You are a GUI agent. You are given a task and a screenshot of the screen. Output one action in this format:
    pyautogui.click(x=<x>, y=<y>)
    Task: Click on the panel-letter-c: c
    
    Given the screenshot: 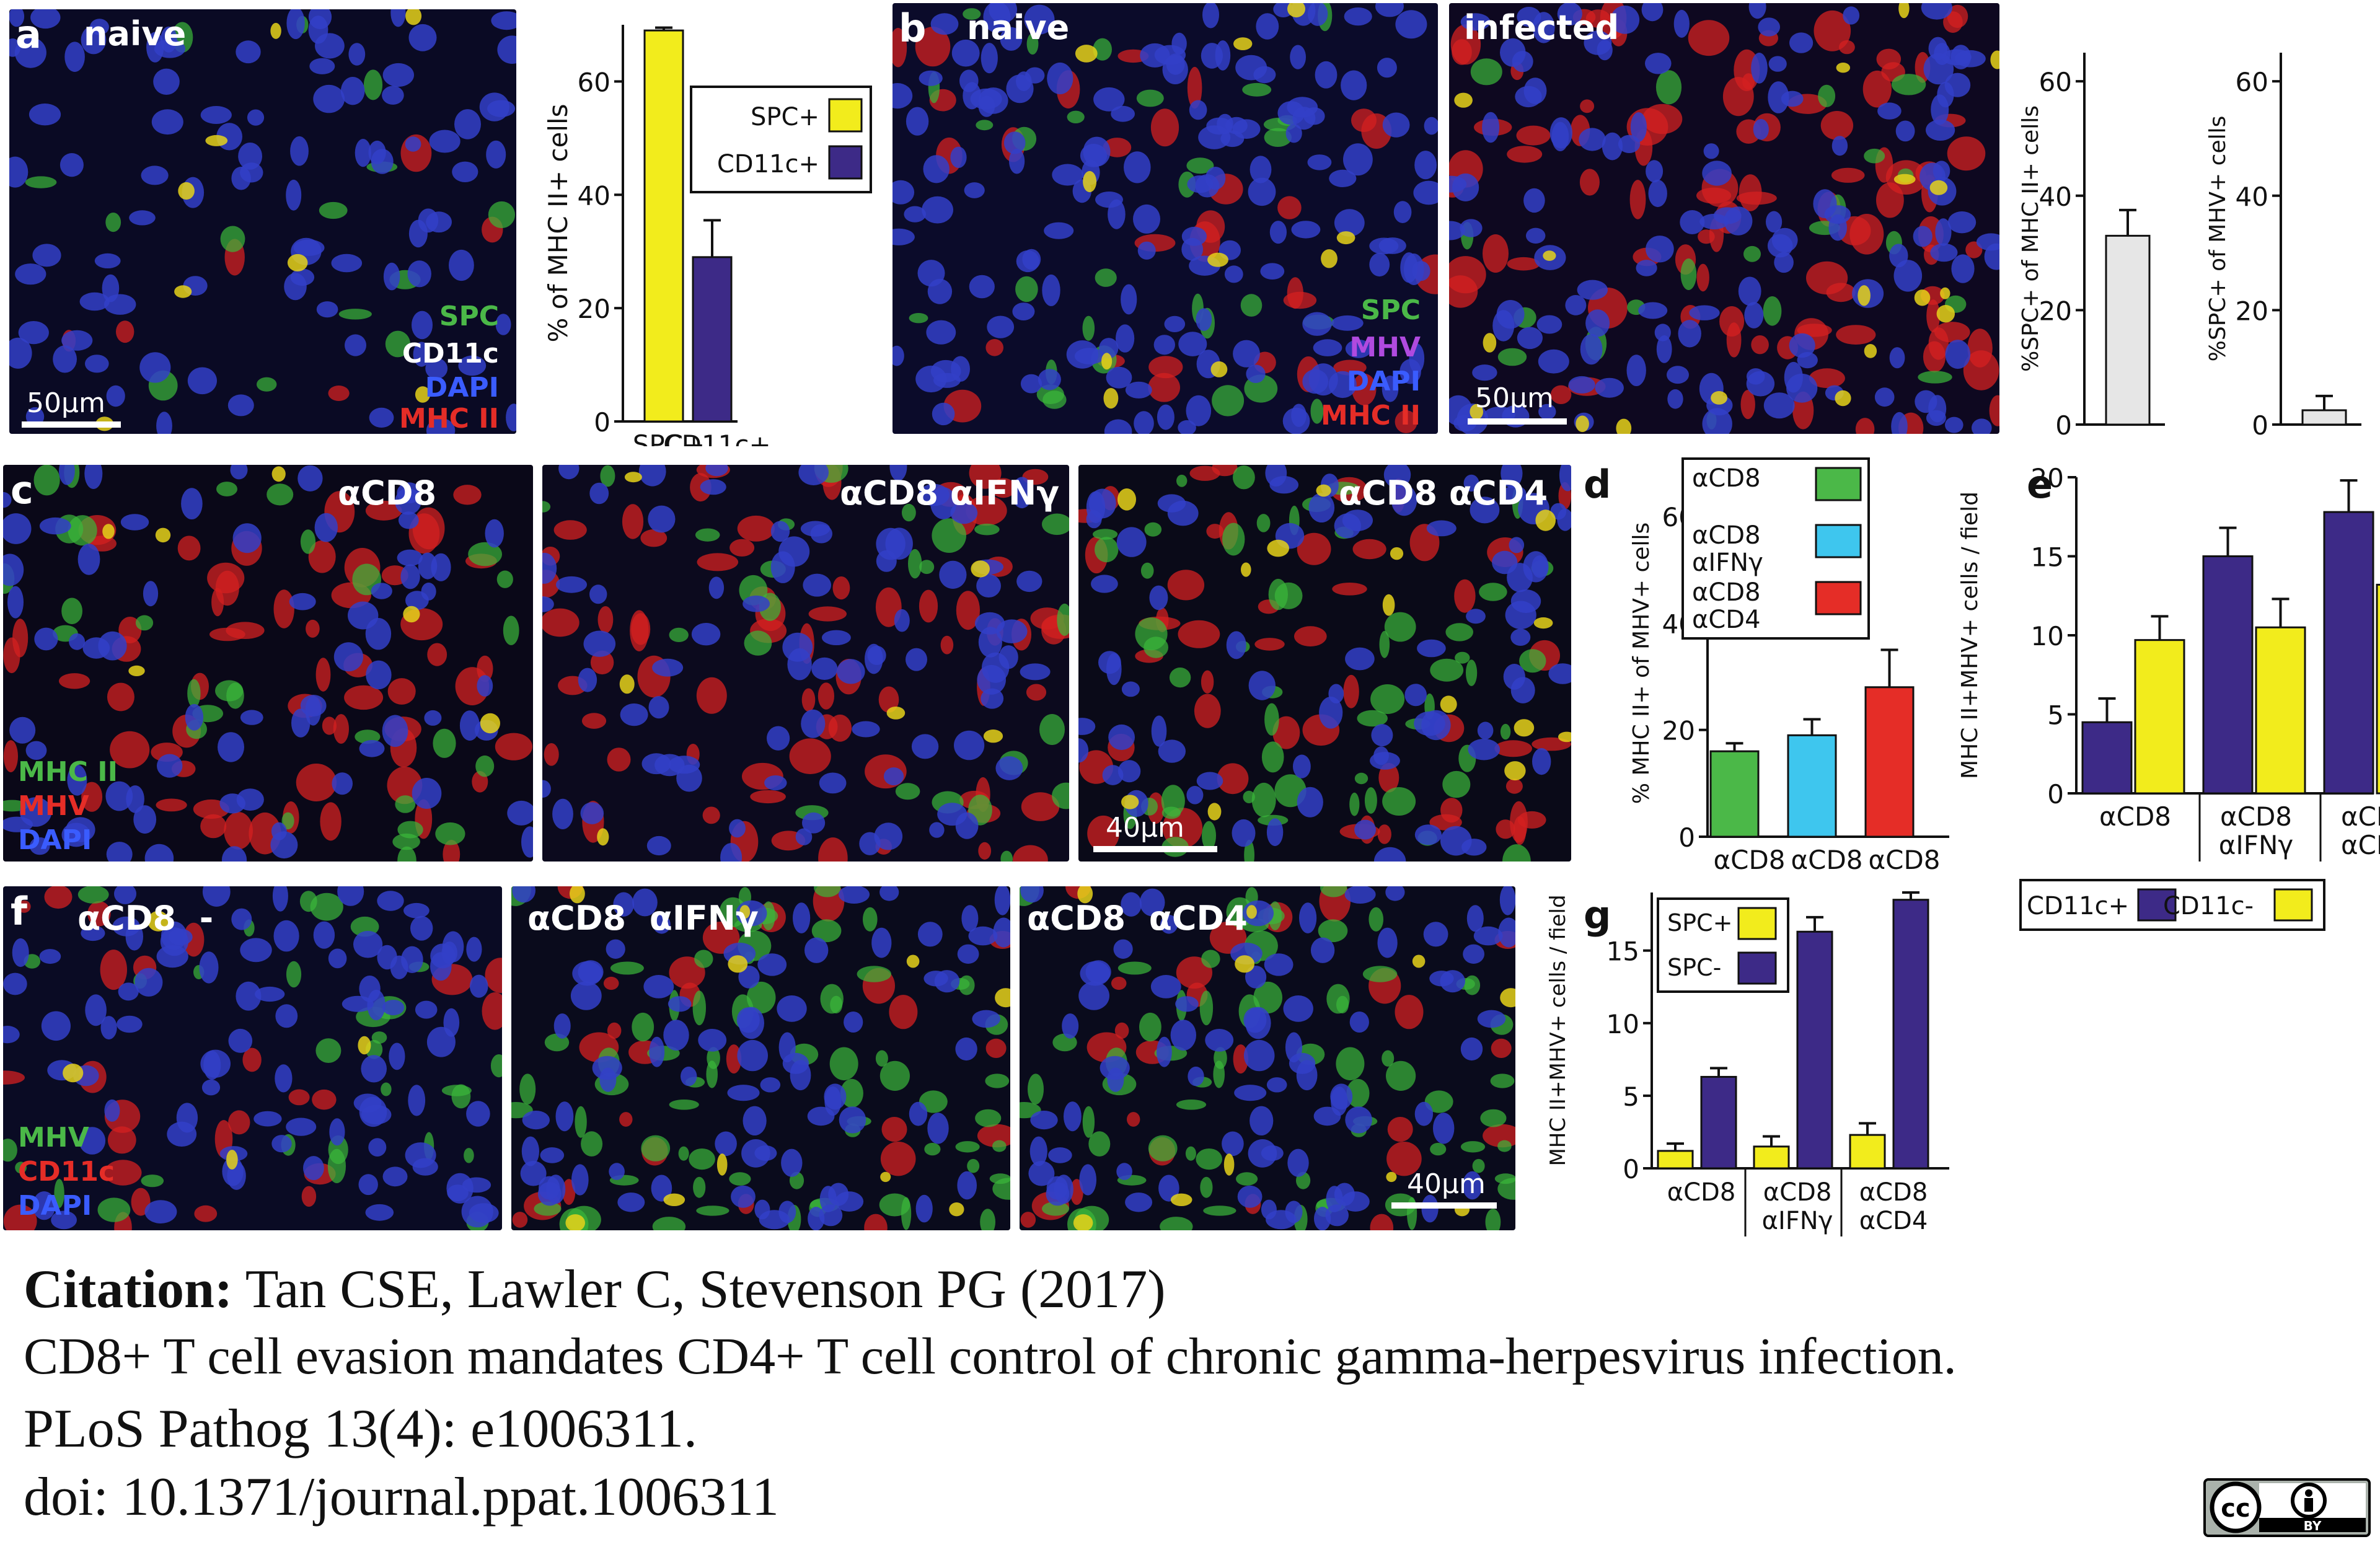 What is the action you would take?
    pyautogui.click(x=22, y=490)
    